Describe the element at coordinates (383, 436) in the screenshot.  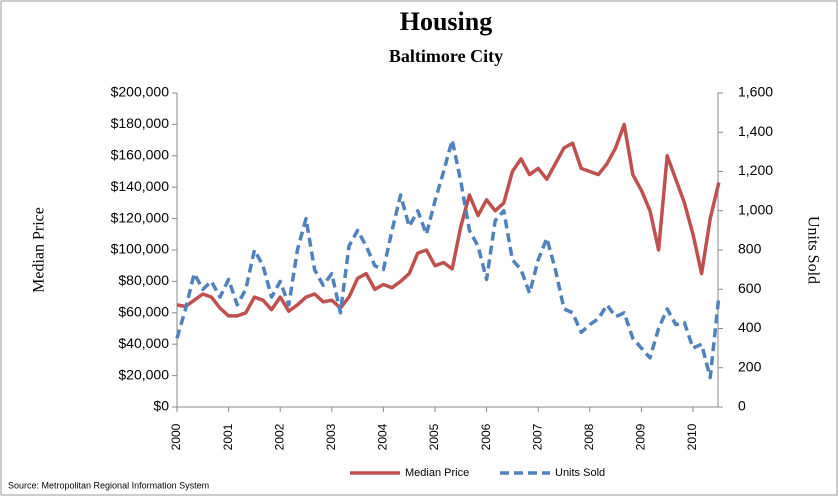
I see `x-tick-label: 2004` at that location.